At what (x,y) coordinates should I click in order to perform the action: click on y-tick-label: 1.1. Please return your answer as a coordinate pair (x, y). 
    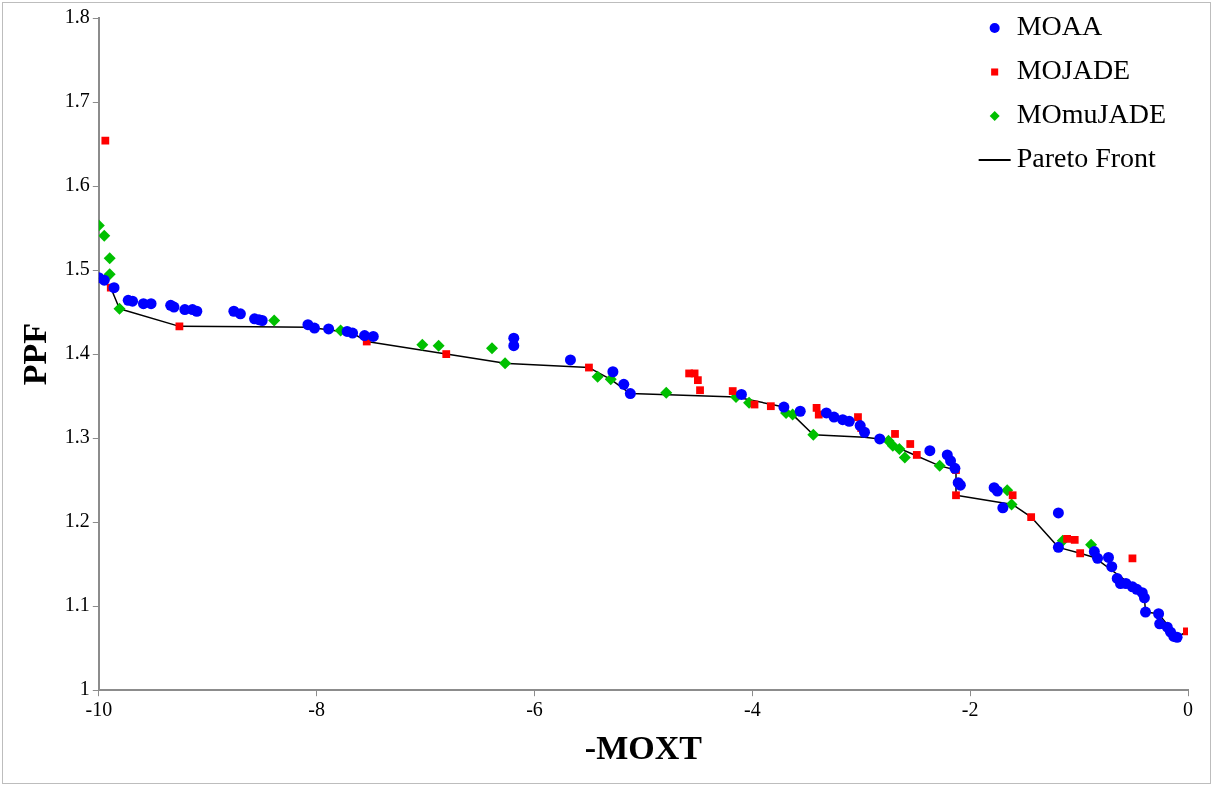
    Looking at the image, I should click on (77, 604).